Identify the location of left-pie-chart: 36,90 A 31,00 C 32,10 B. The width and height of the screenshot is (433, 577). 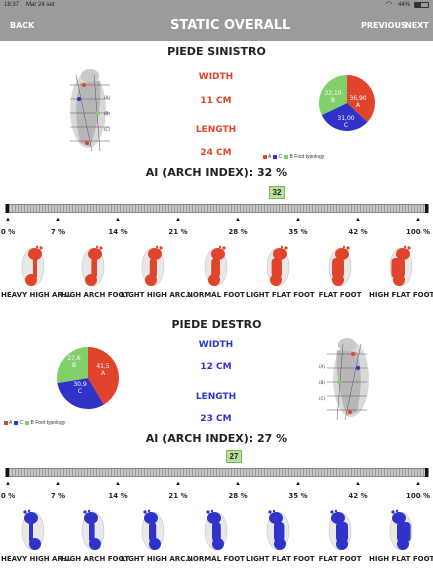
(347, 103).